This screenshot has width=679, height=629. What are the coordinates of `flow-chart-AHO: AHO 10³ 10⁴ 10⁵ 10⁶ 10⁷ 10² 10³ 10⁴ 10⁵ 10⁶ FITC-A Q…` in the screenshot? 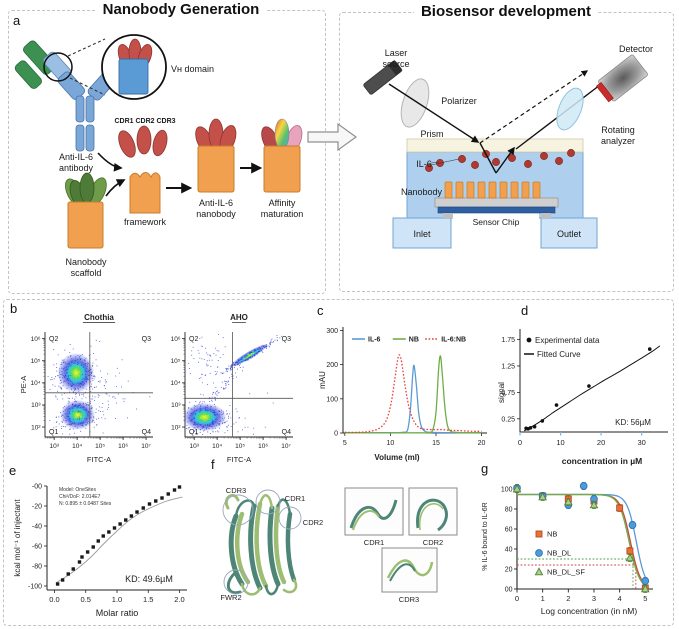 It's located at (231, 388).